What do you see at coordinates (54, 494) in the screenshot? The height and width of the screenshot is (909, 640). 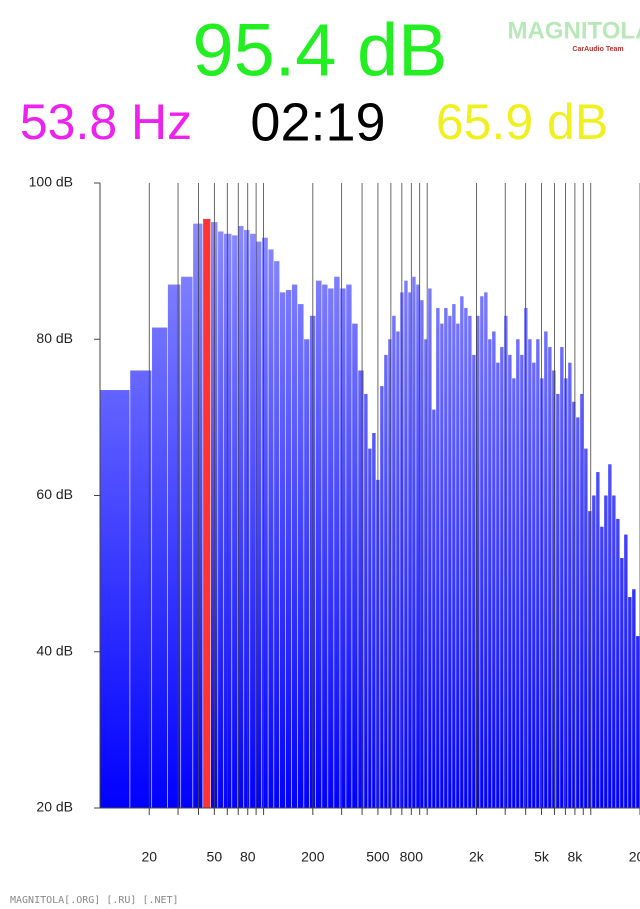 I see `y-tick-label: 60 dB` at bounding box center [54, 494].